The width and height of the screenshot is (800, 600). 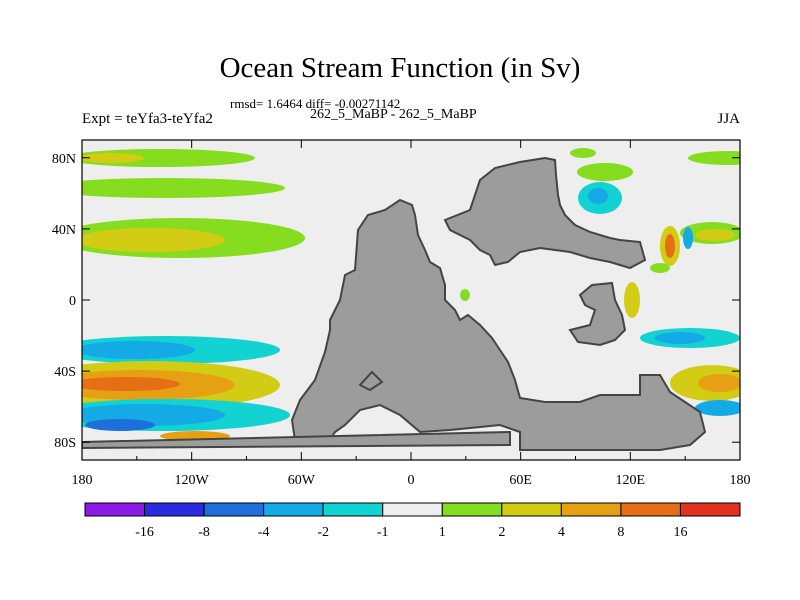 What do you see at coordinates (72, 301) in the screenshot?
I see `y-tick-label: 0` at bounding box center [72, 301].